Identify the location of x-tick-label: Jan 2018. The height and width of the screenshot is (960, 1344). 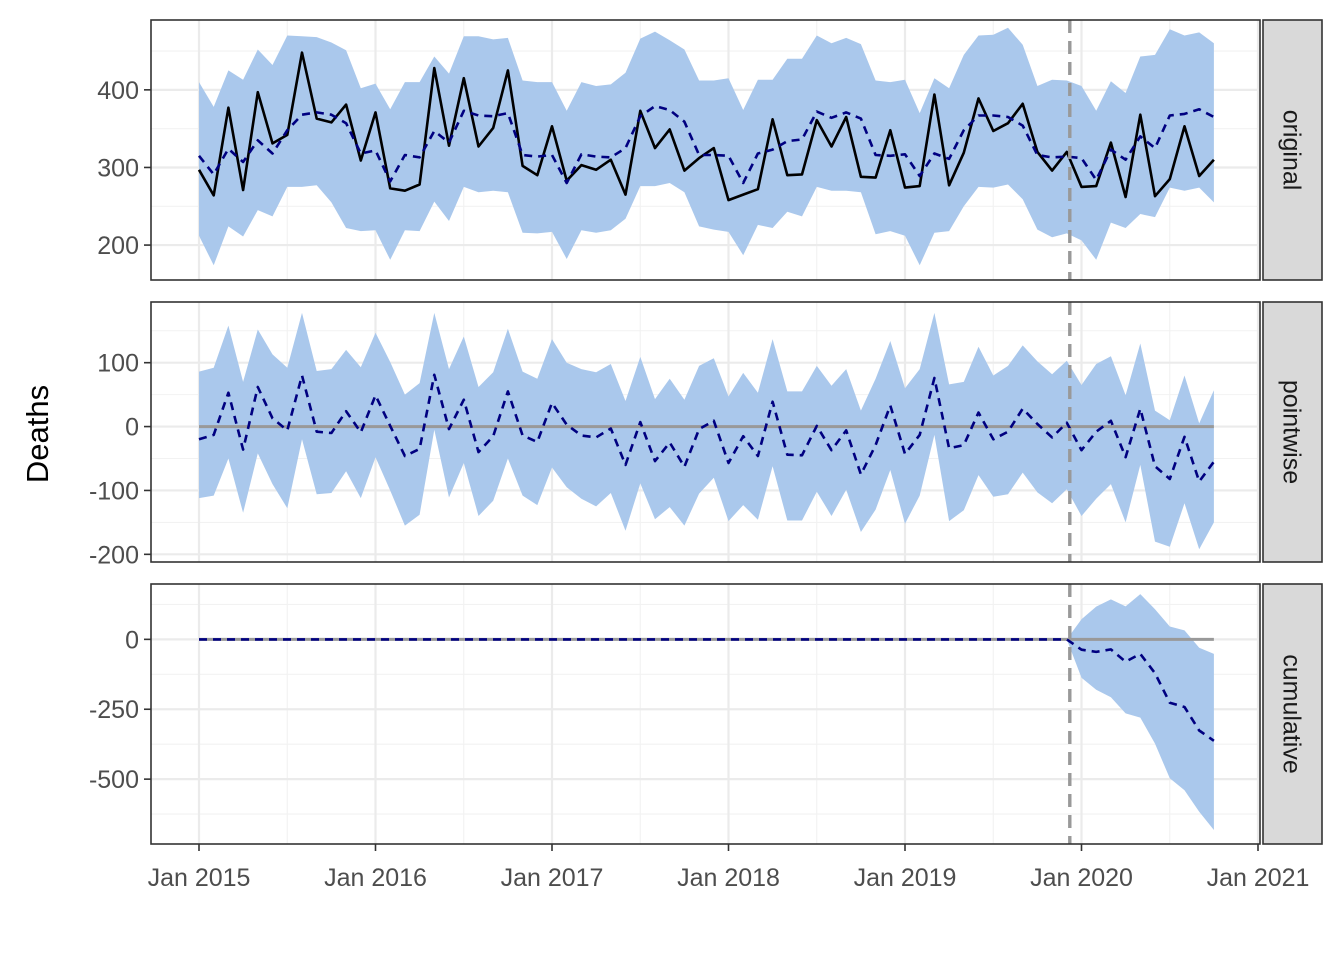
(728, 878).